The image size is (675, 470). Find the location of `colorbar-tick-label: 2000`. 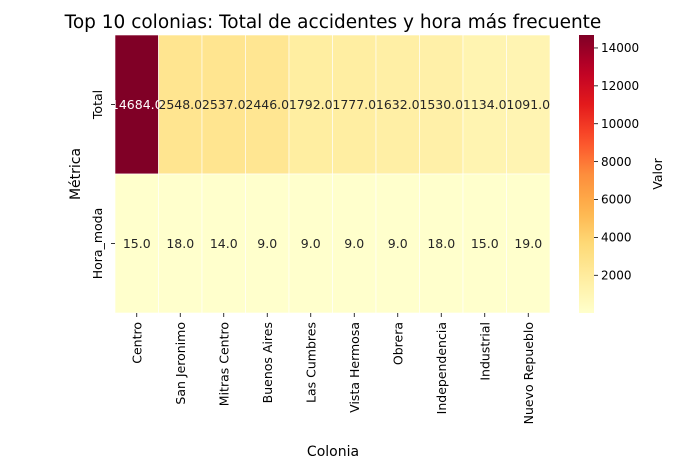

colorbar-tick-label: 2000 is located at coordinates (616, 275).